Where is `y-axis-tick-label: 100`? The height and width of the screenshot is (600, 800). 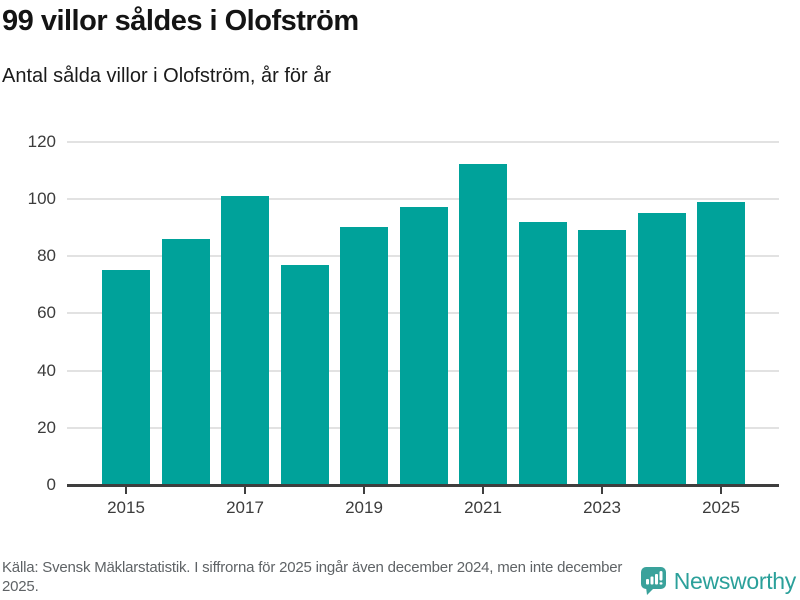
y-axis-tick-label: 100 is located at coordinates (41, 198).